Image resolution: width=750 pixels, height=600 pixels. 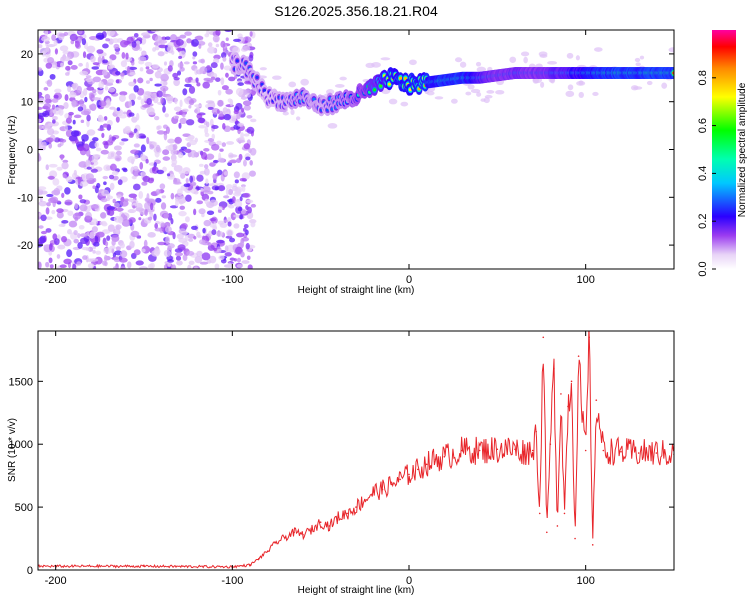 I want to click on colorbar-tick-label: 0.4, so click(x=703, y=173).